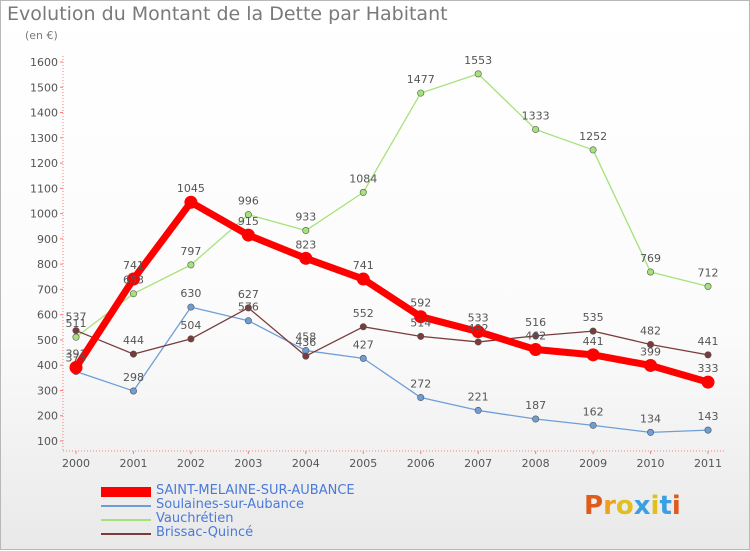  I want to click on x-tick-label: 2010, so click(651, 463).